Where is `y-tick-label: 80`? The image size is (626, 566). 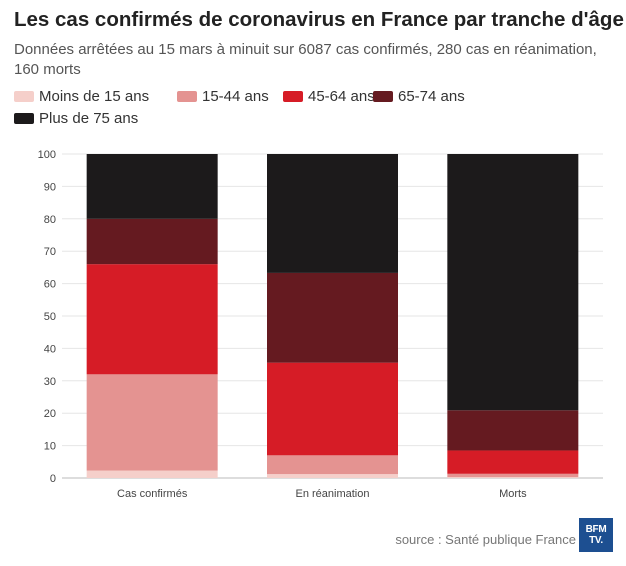 y-tick-label: 80 is located at coordinates (50, 220).